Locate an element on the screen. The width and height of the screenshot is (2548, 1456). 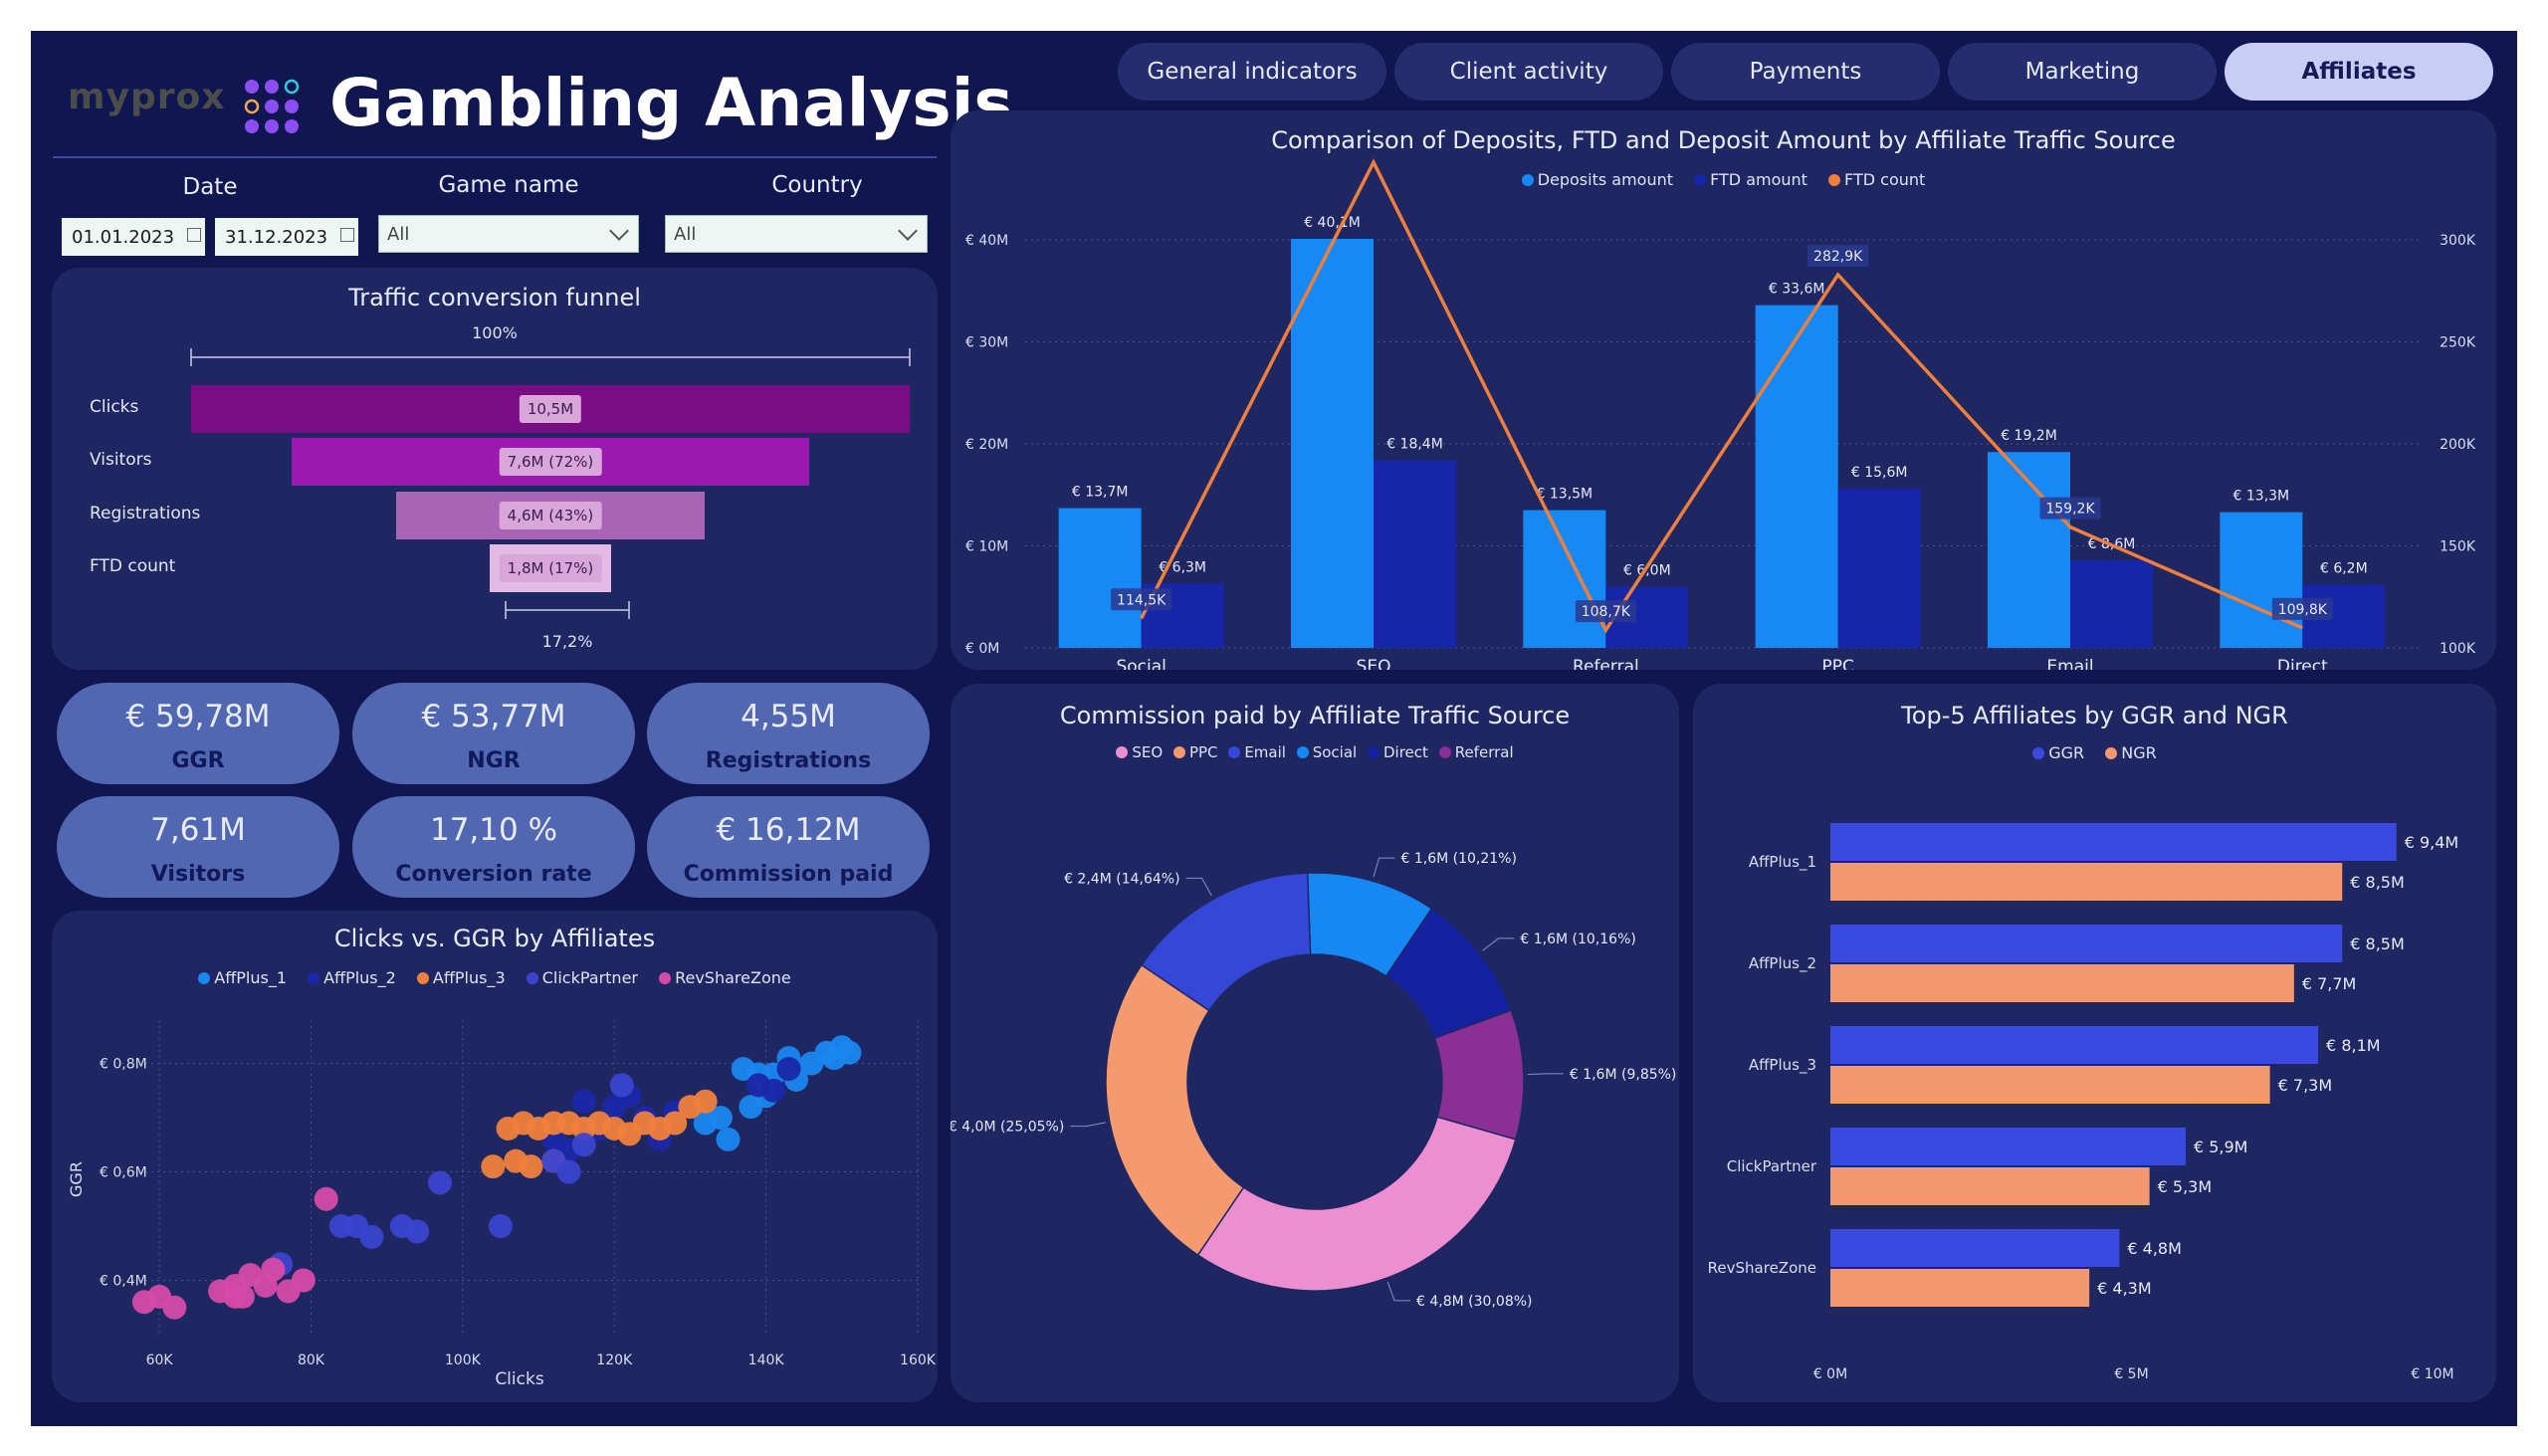
legend-affplus-1: AffPlus_1 is located at coordinates (250, 977).